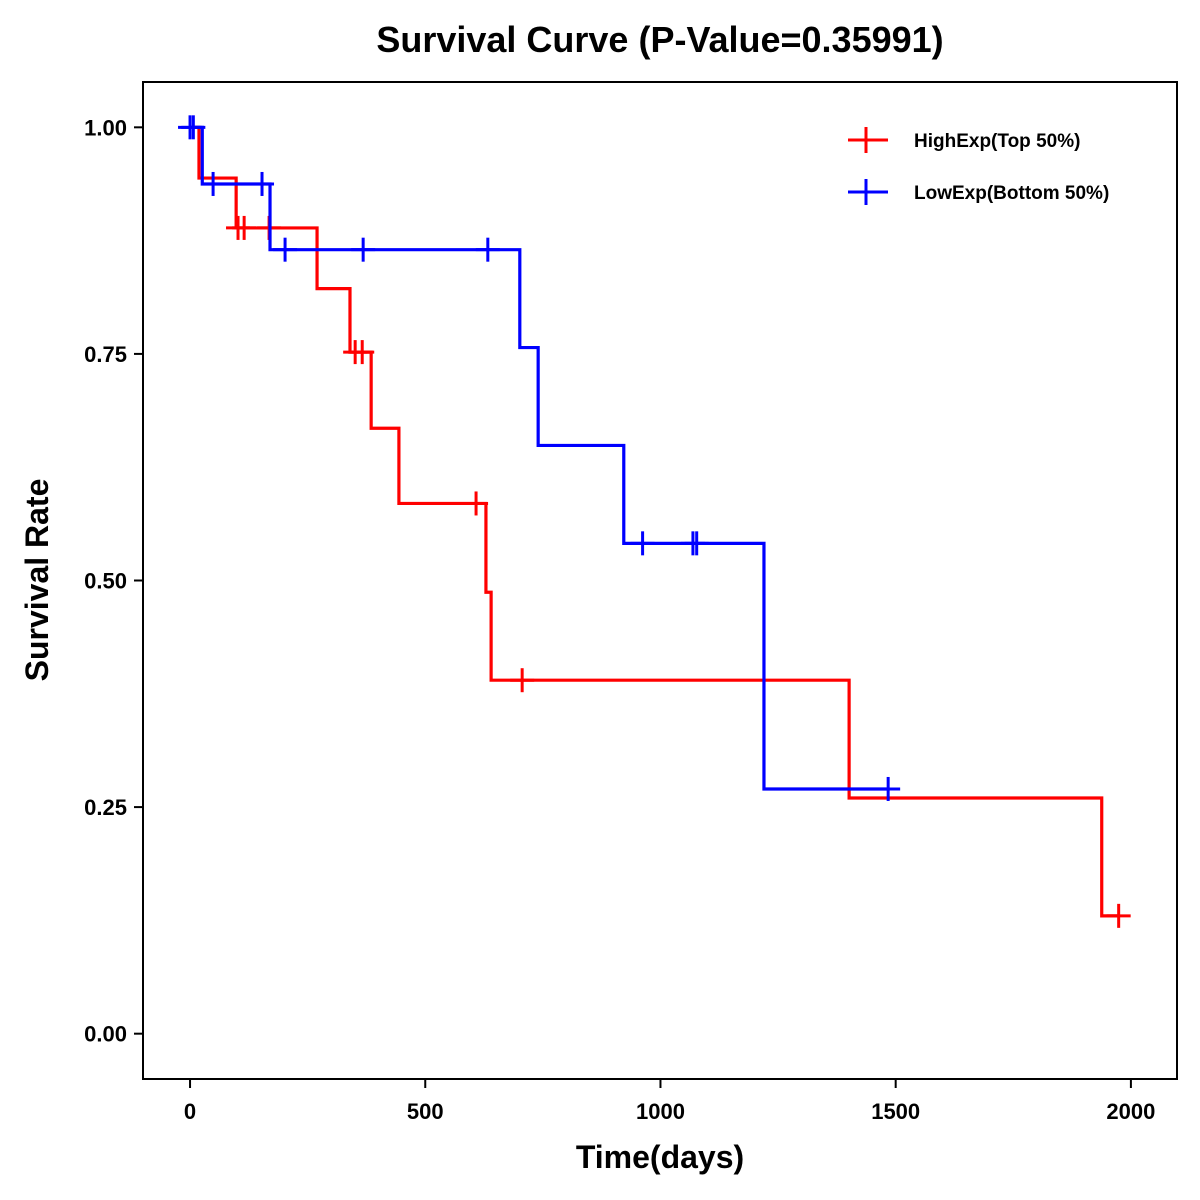  What do you see at coordinates (105, 581) in the screenshot?
I see `y-tick-label: 0.50` at bounding box center [105, 581].